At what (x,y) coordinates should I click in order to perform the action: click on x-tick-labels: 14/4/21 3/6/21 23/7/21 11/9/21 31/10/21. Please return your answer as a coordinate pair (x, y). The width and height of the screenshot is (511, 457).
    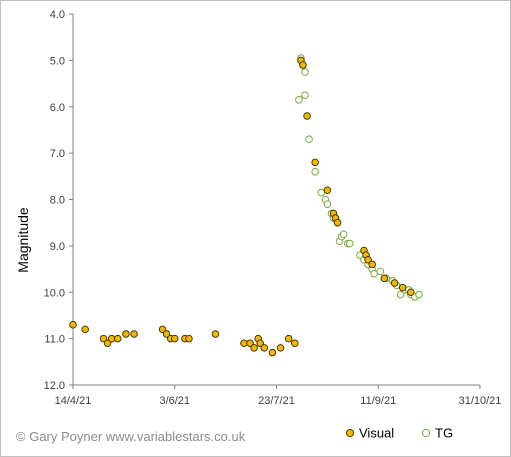
    Looking at the image, I should click on (278, 401).